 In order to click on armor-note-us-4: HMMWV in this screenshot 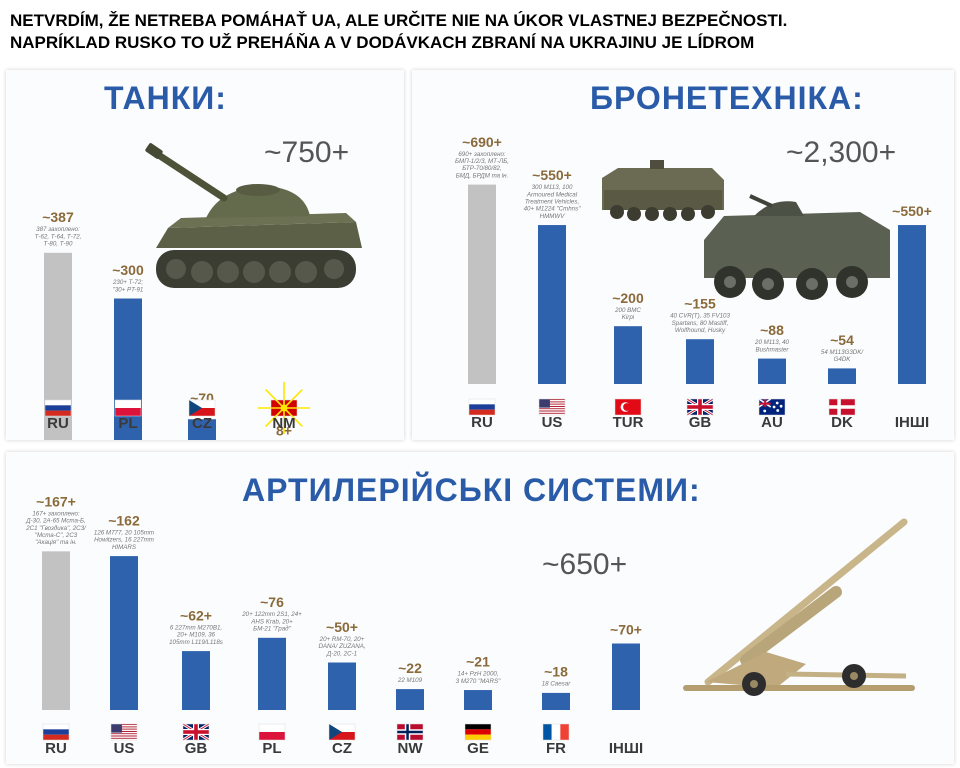, I will do `click(553, 216)`.